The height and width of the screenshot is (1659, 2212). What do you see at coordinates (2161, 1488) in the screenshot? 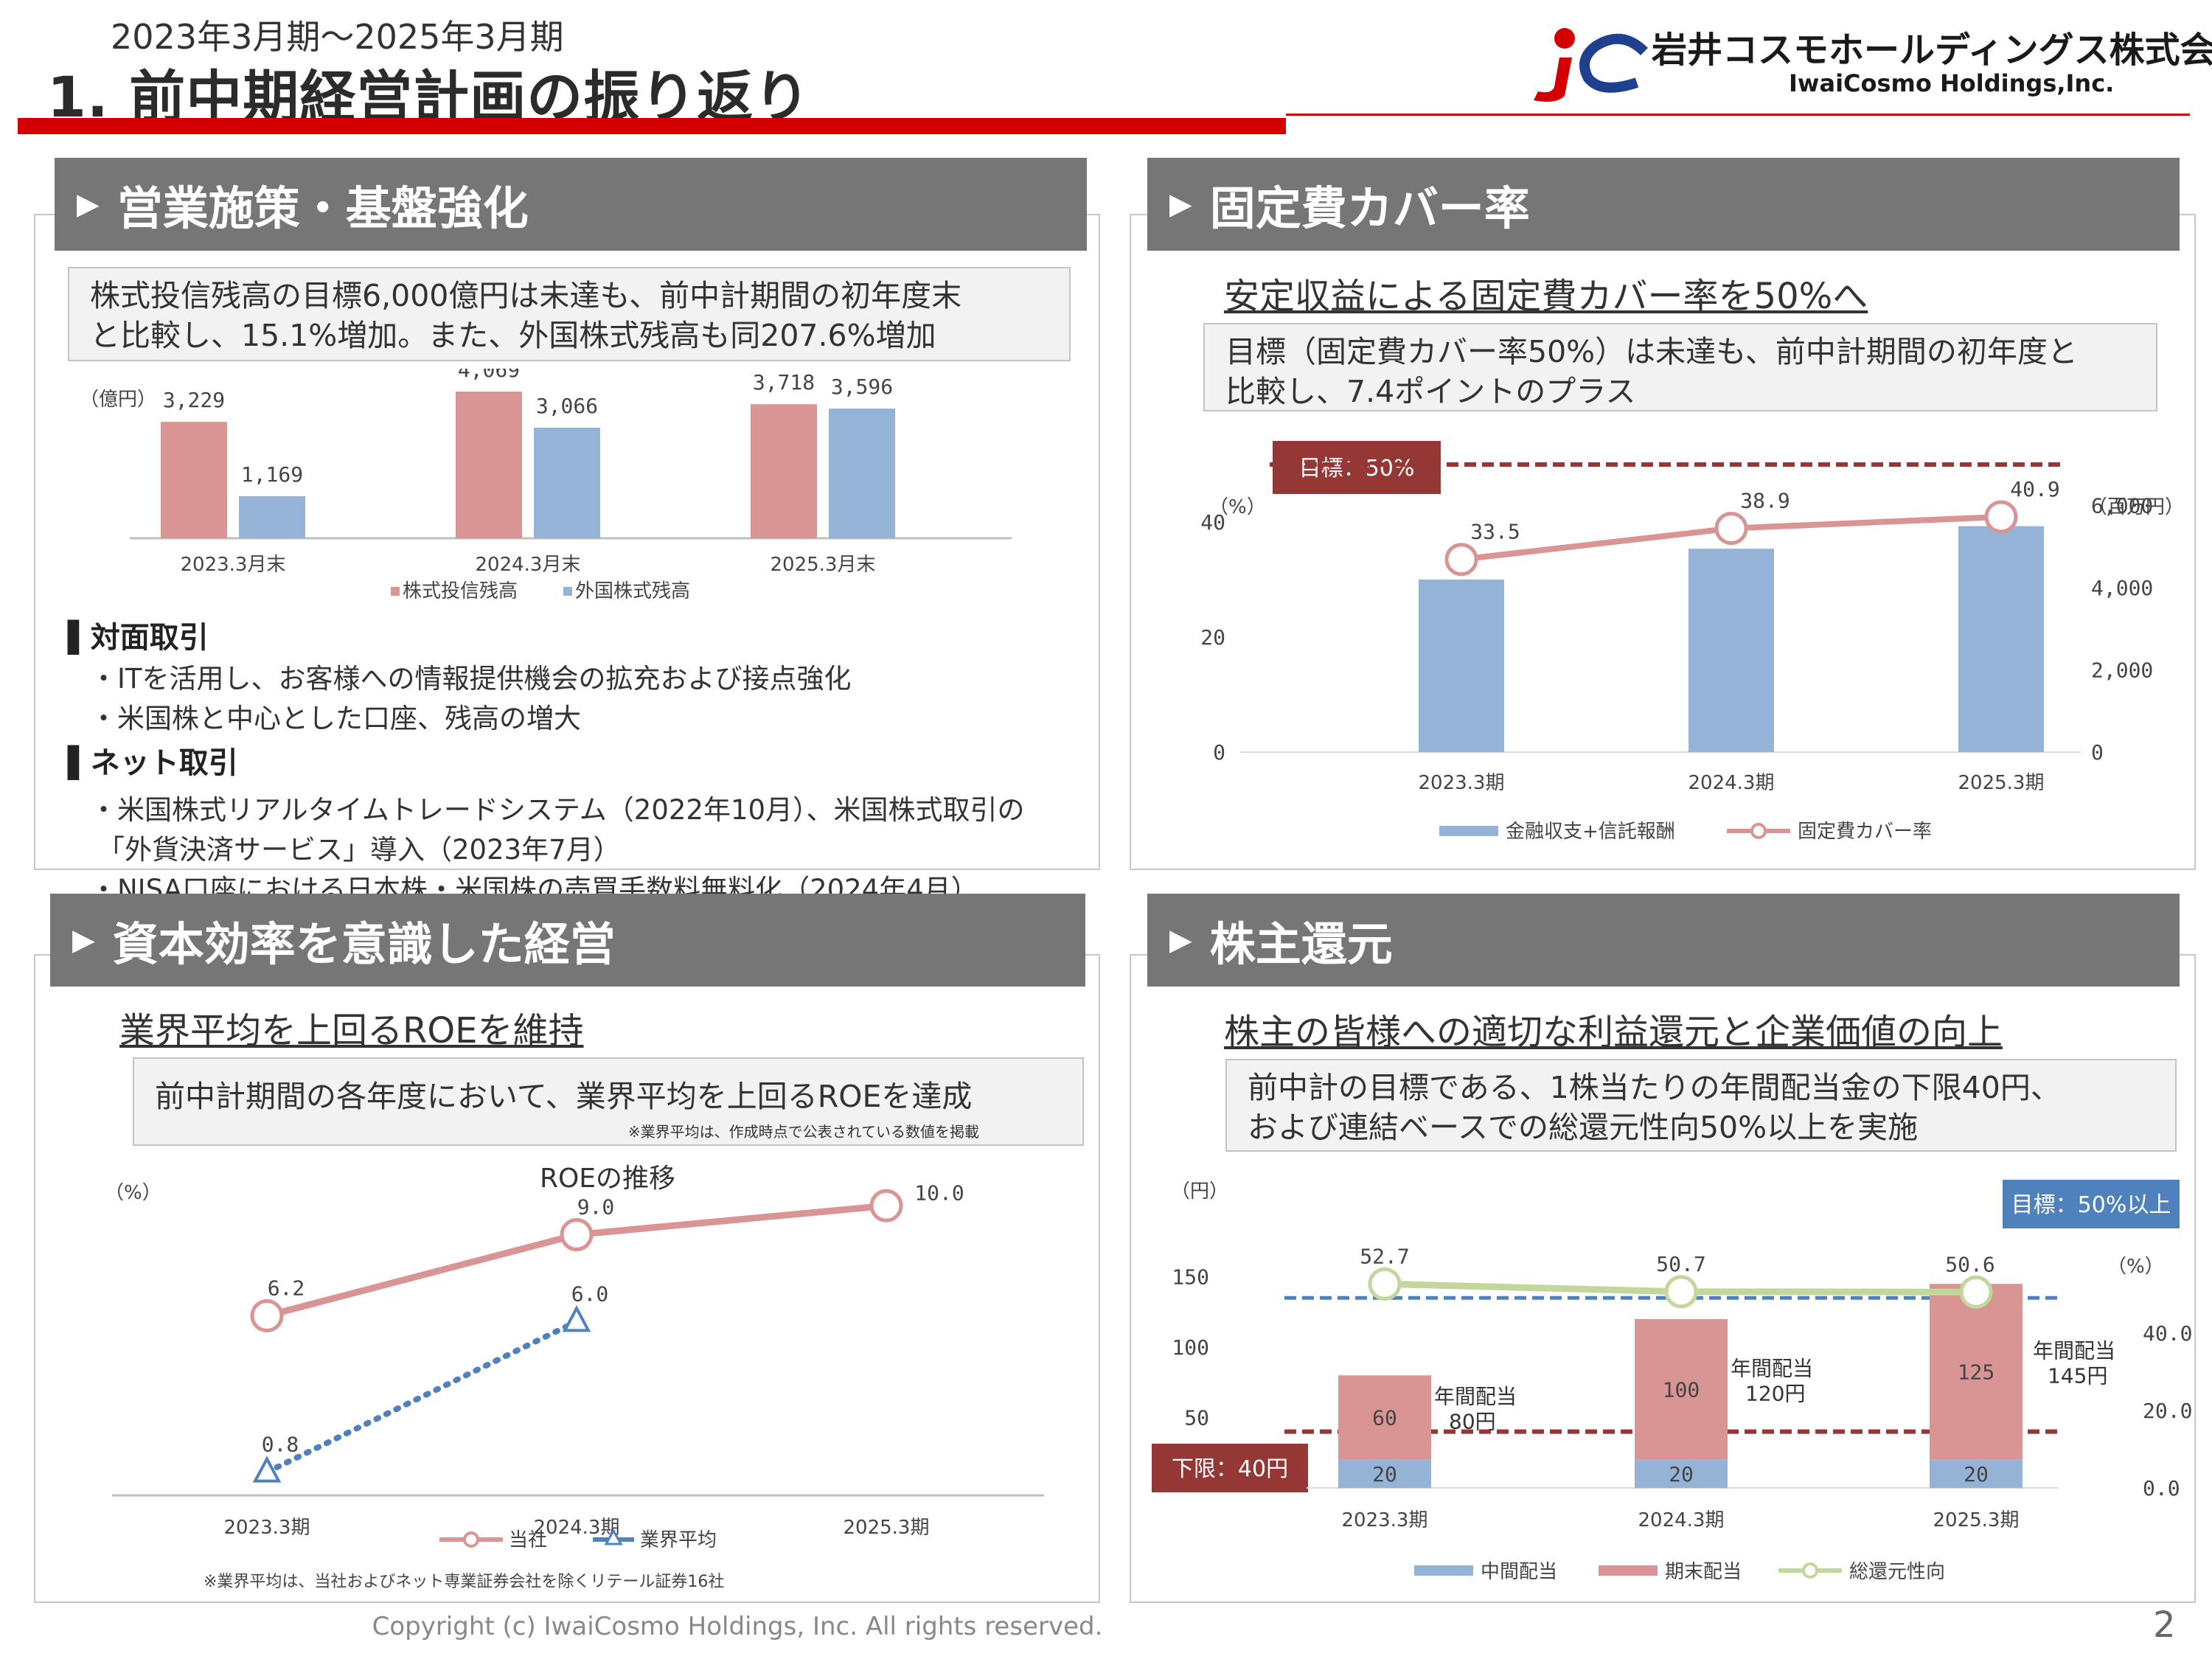
I see `y-tick-label-right: 0.0` at bounding box center [2161, 1488].